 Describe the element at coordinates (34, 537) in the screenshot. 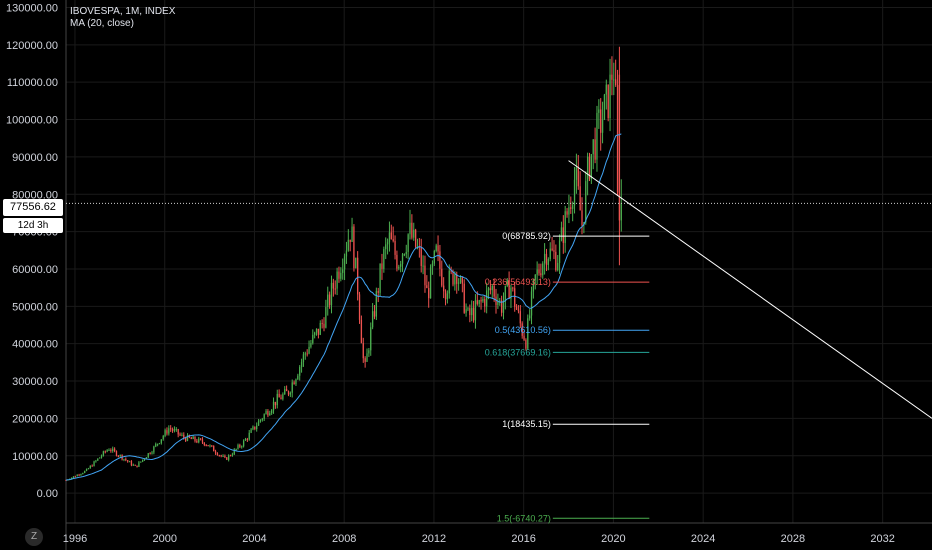

I see `zoom-reset-button: Z` at that location.